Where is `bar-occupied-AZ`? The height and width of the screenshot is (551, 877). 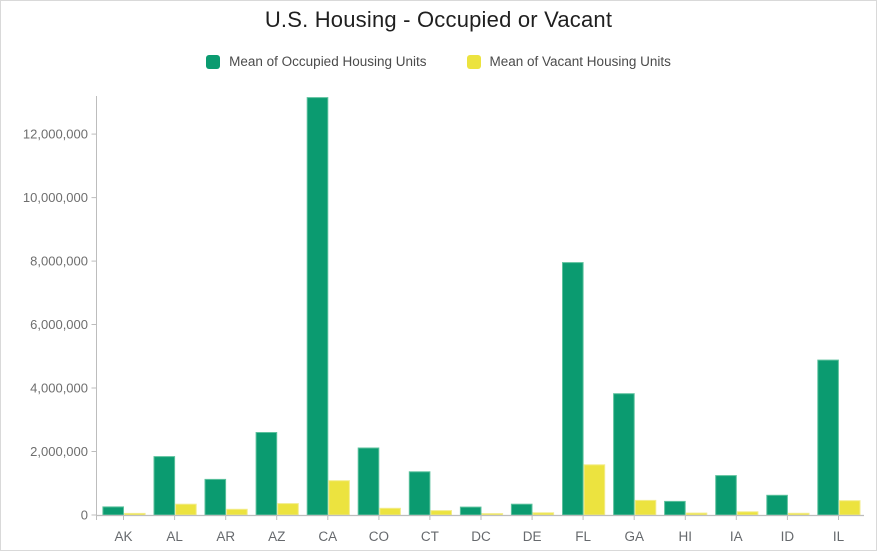
bar-occupied-AZ is located at coordinates (266, 474).